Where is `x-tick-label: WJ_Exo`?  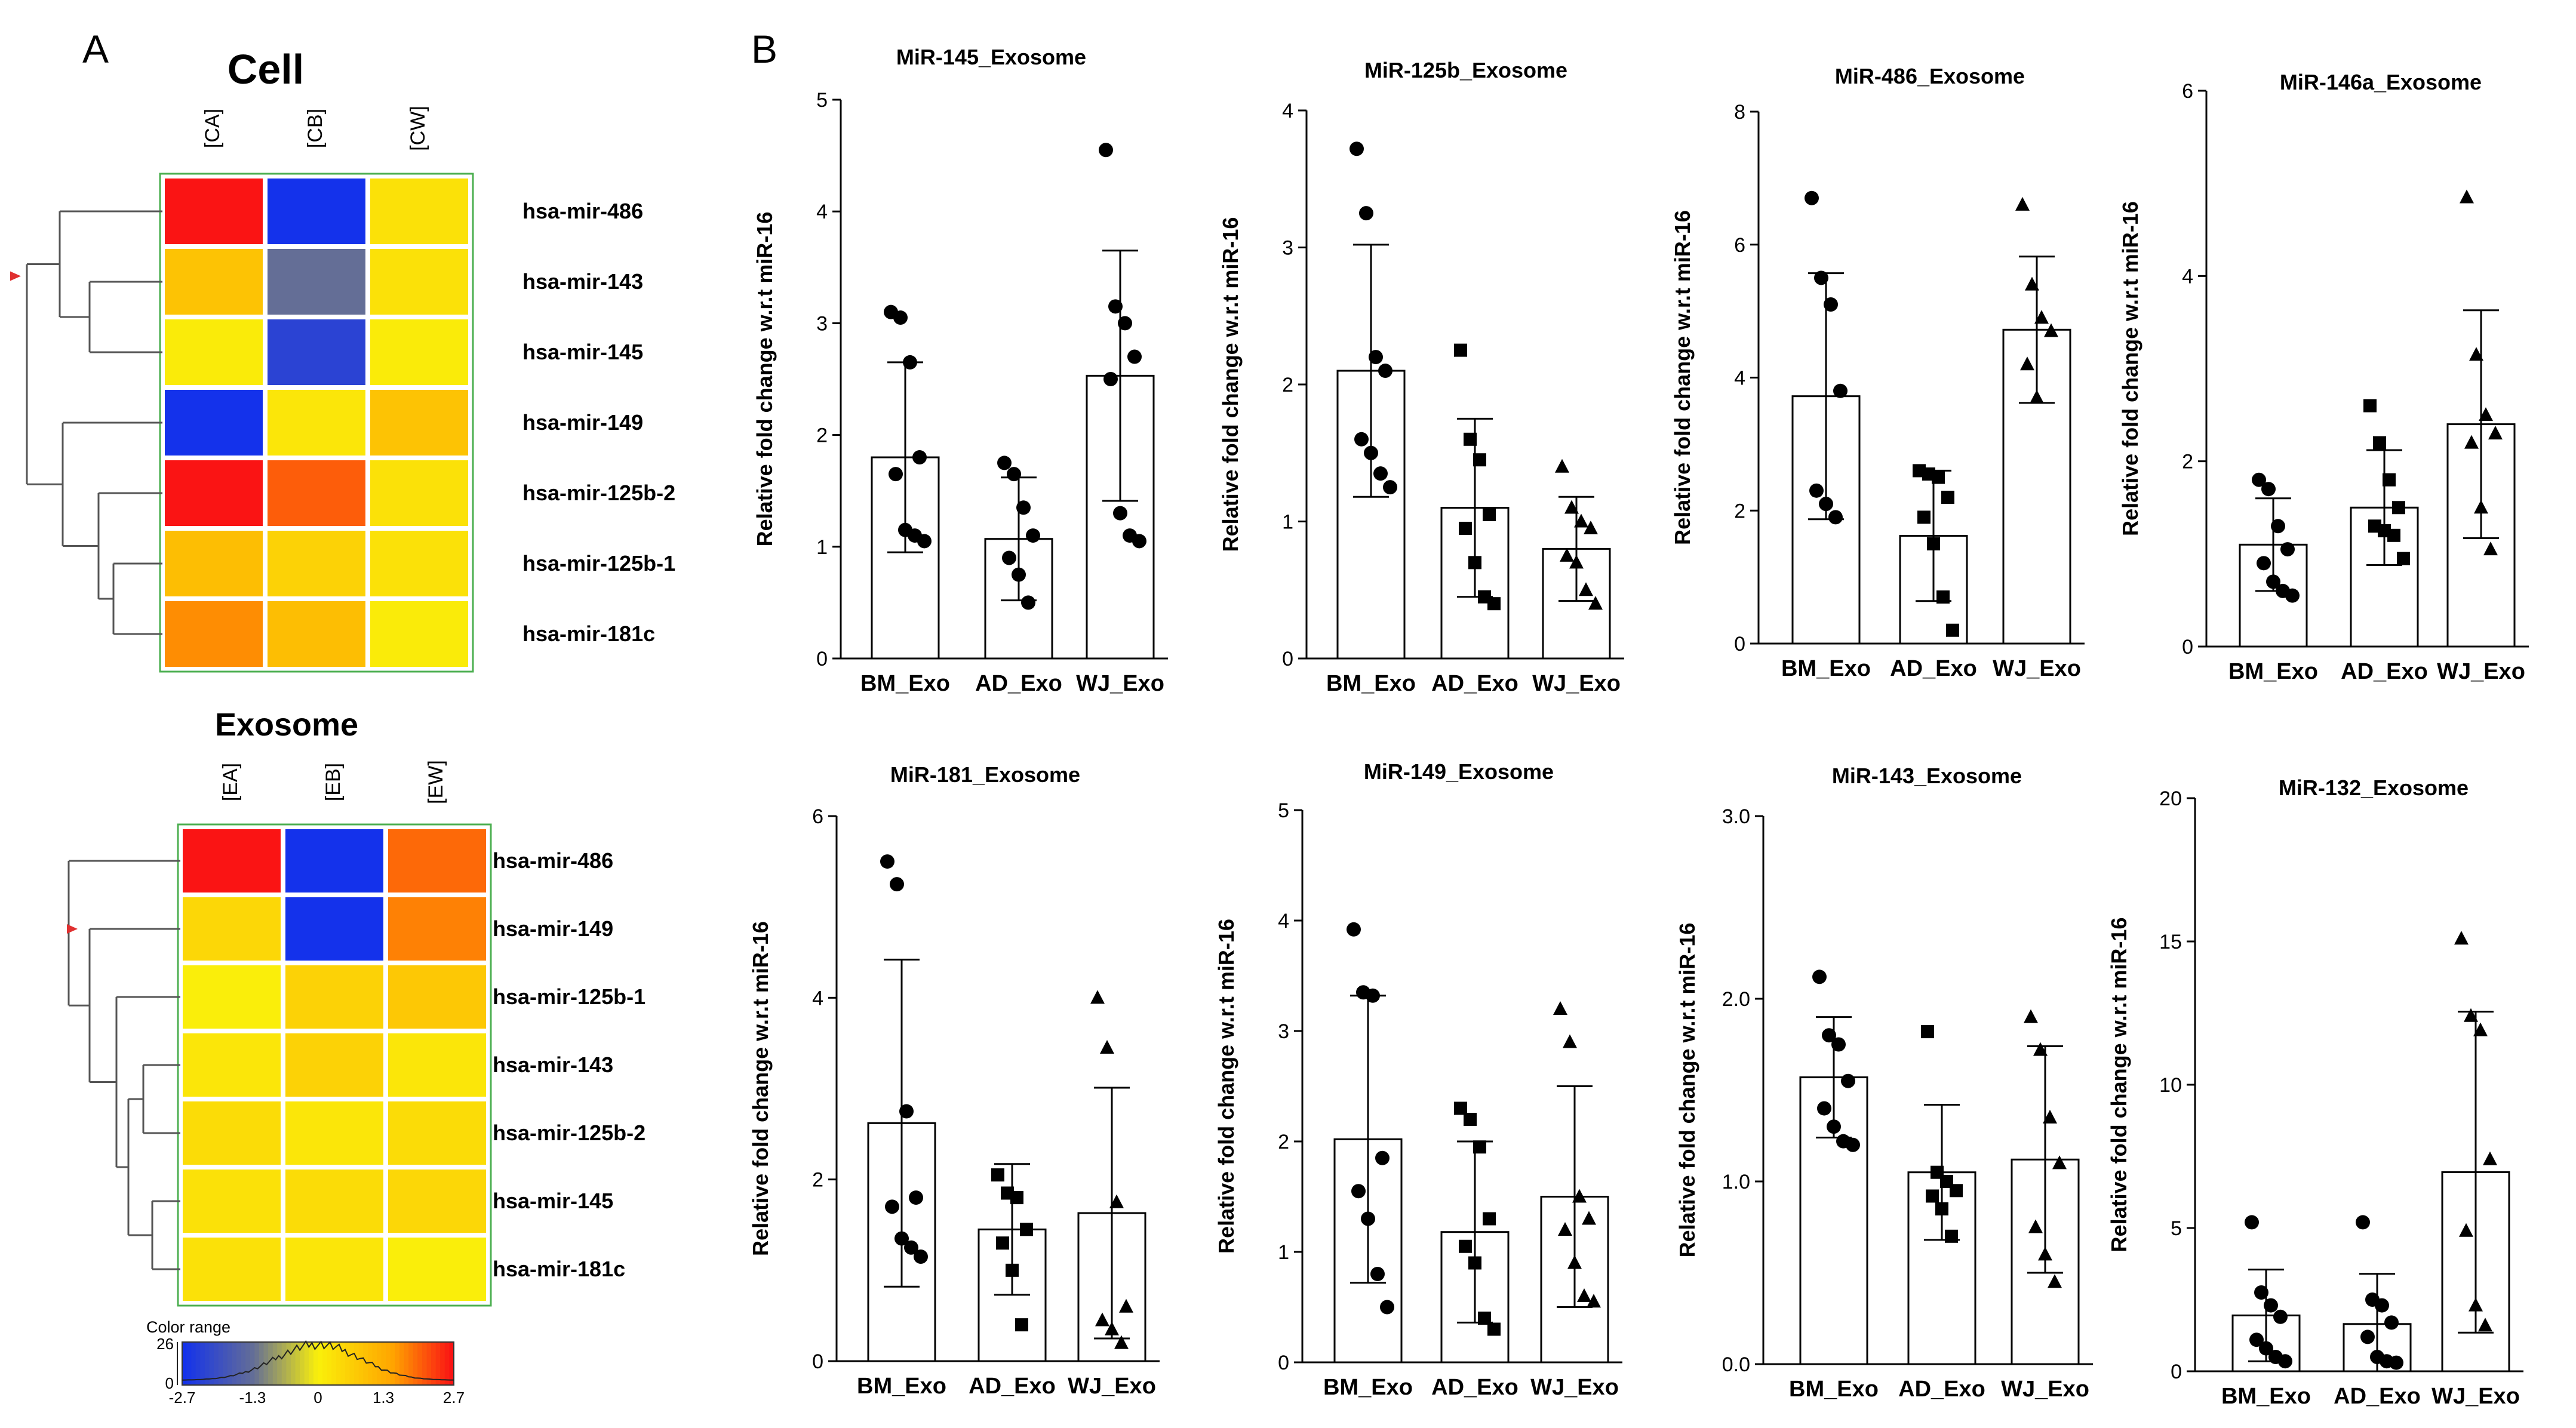
x-tick-label: WJ_Exo is located at coordinates (2481, 672).